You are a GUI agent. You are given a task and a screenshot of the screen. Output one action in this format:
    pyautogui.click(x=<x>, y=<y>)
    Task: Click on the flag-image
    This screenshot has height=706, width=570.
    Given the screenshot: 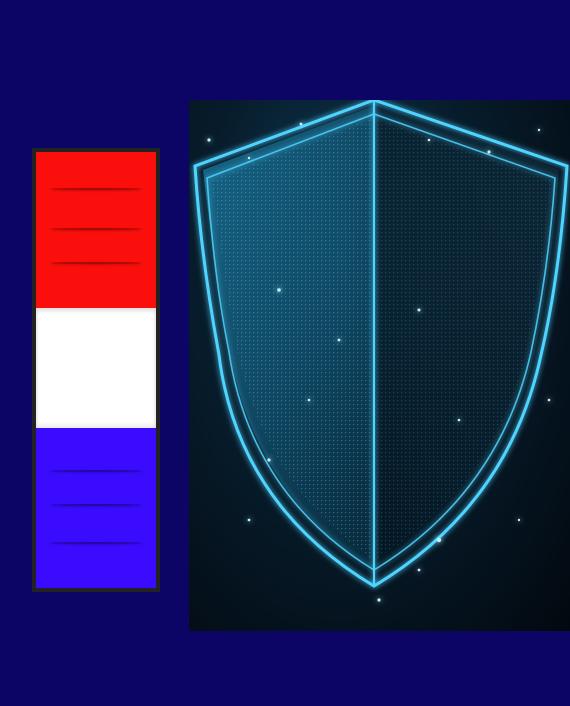 What is the action you would take?
    pyautogui.click(x=96, y=370)
    